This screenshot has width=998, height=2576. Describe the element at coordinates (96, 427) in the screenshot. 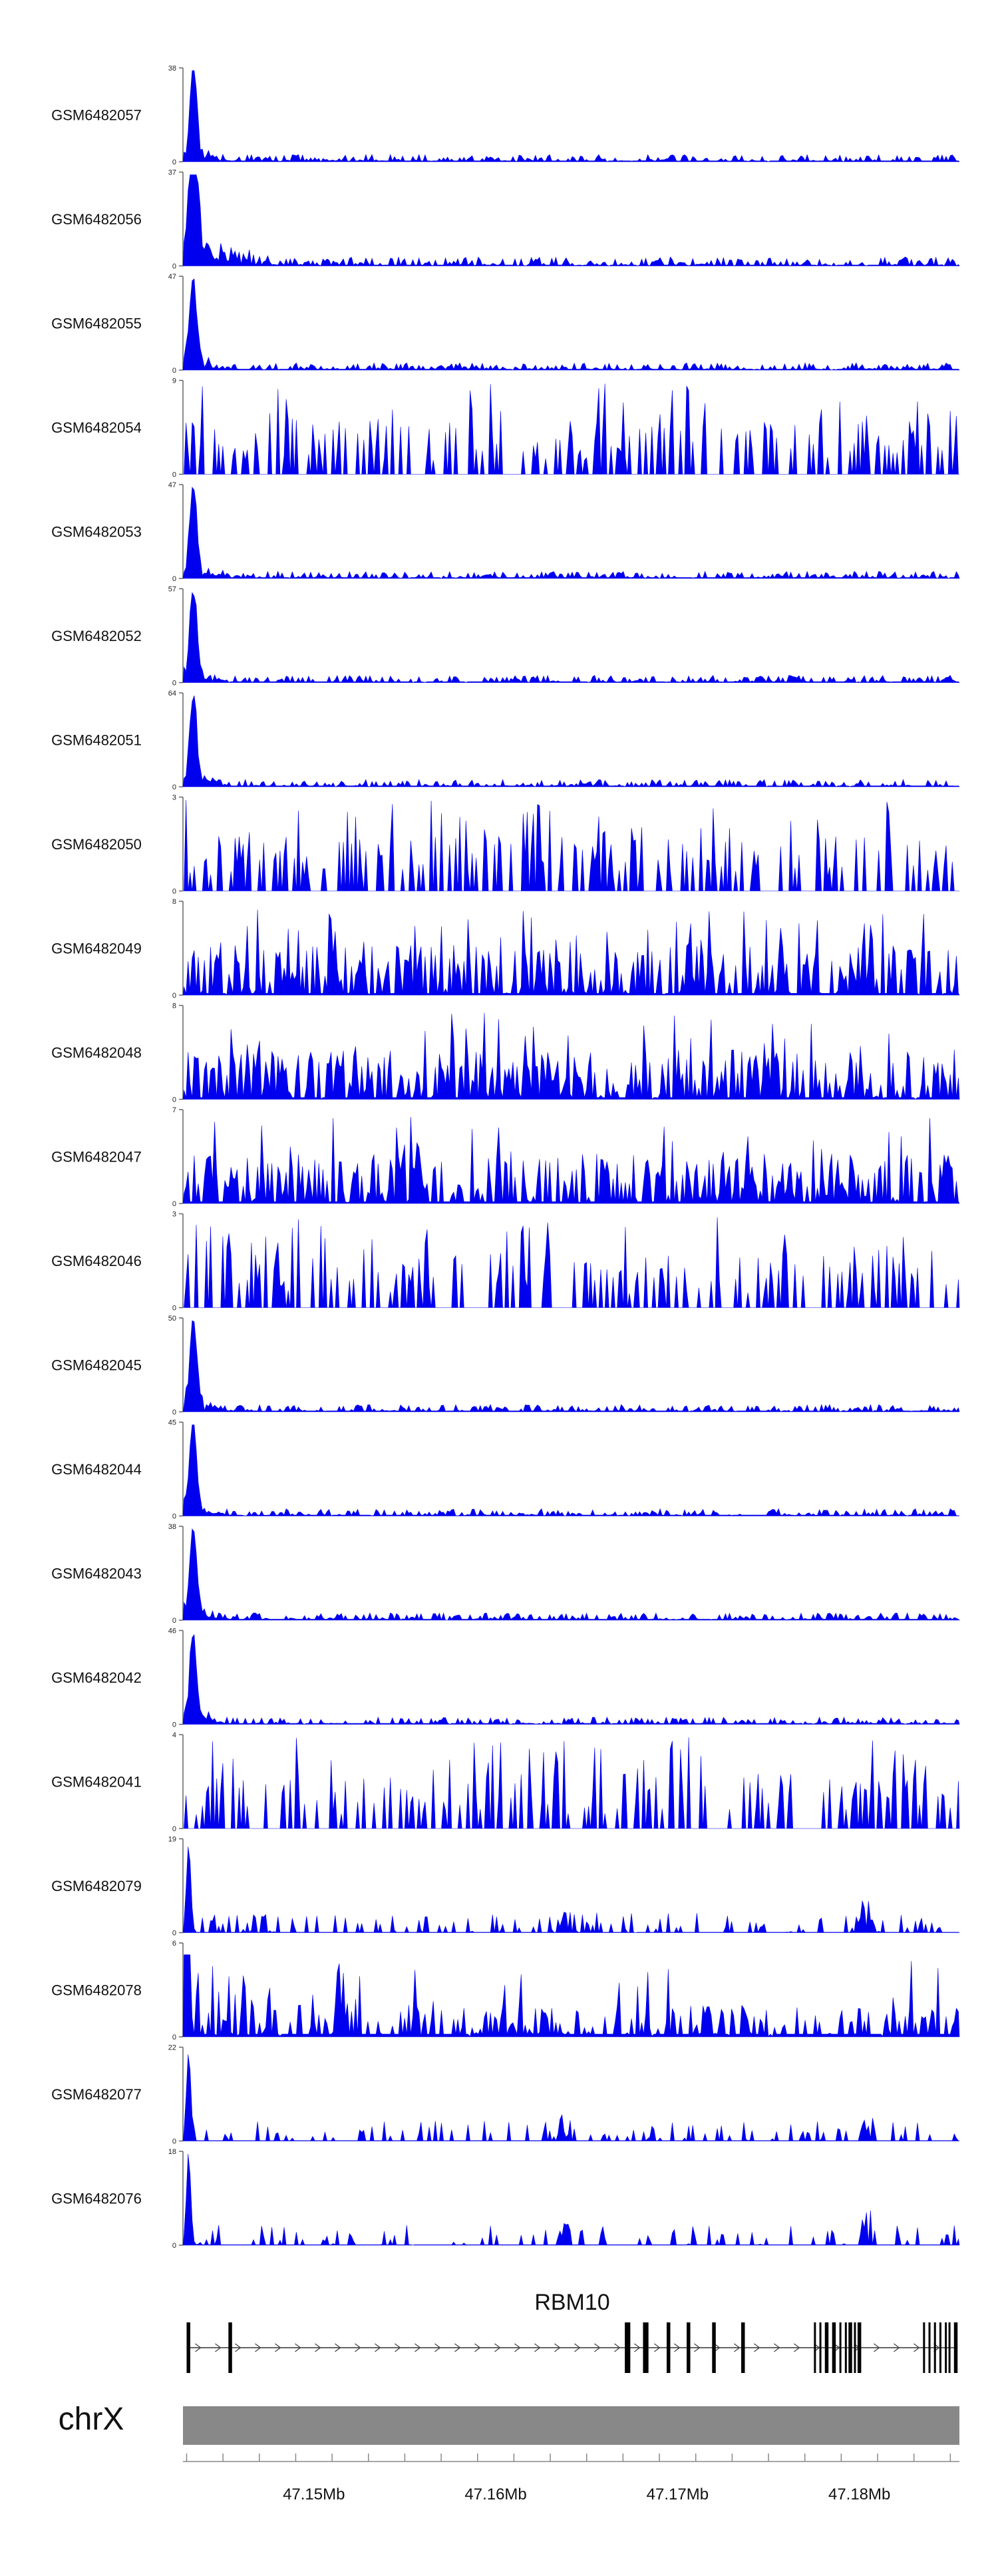

I see `track-label: GSM6482054` at that location.